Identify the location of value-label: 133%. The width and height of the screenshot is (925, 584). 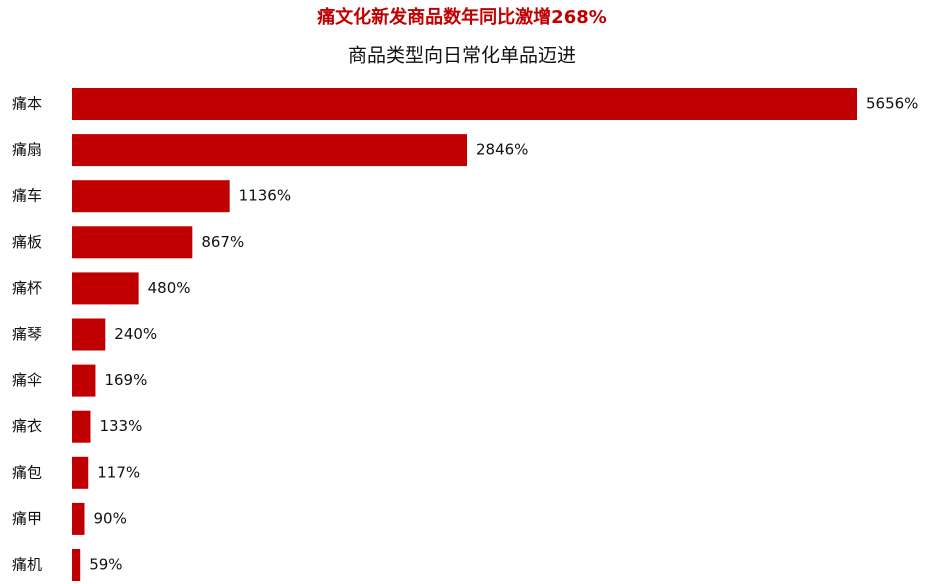
(120, 426).